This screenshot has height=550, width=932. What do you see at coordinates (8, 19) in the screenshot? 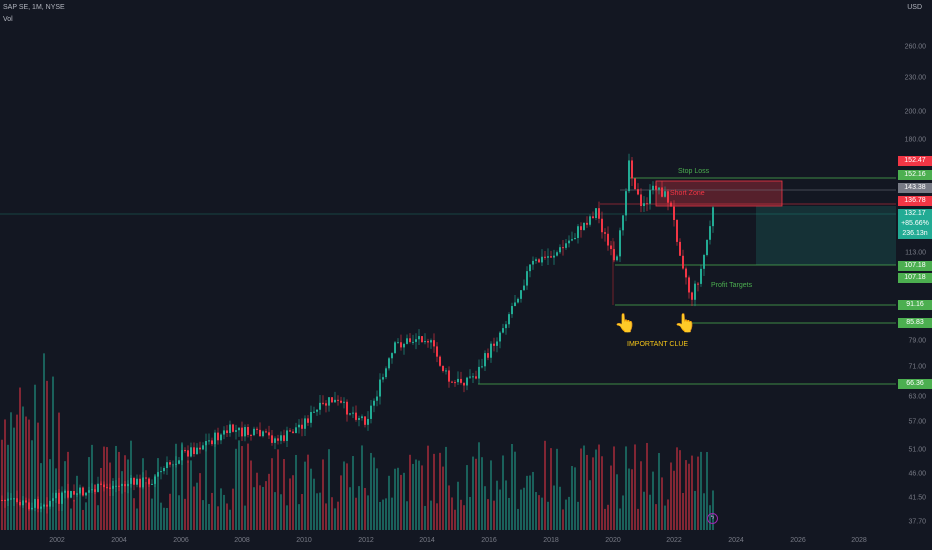
I see `volume-indicator-label: Vol` at bounding box center [8, 19].